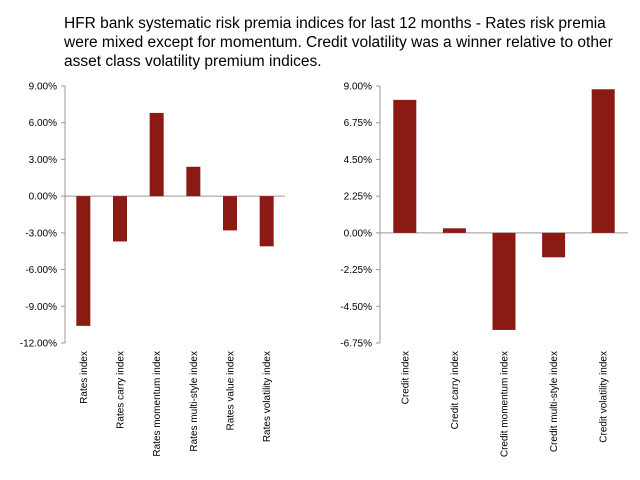 Image resolution: width=640 pixels, height=480 pixels. Describe the element at coordinates (505, 404) in the screenshot. I see `credit-category-label: Credit momentum index` at that location.